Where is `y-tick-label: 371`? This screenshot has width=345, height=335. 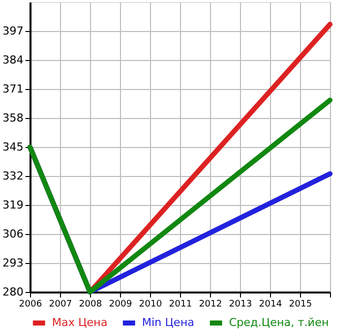
y-tick-label: 371 is located at coordinates (13, 89).